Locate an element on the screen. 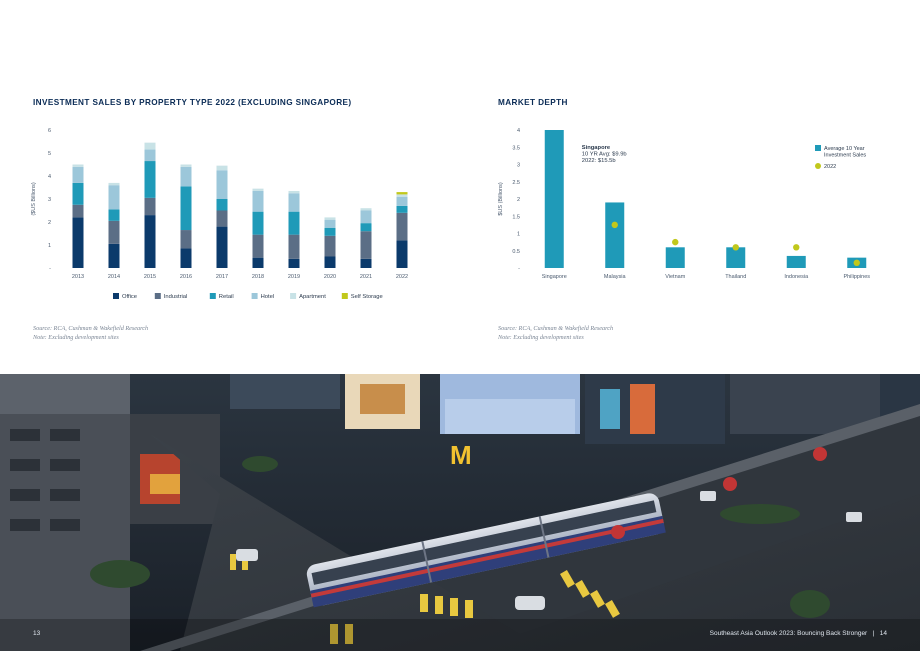 The height and width of the screenshot is (651, 920). right-y-tick-label: - is located at coordinates (519, 269).